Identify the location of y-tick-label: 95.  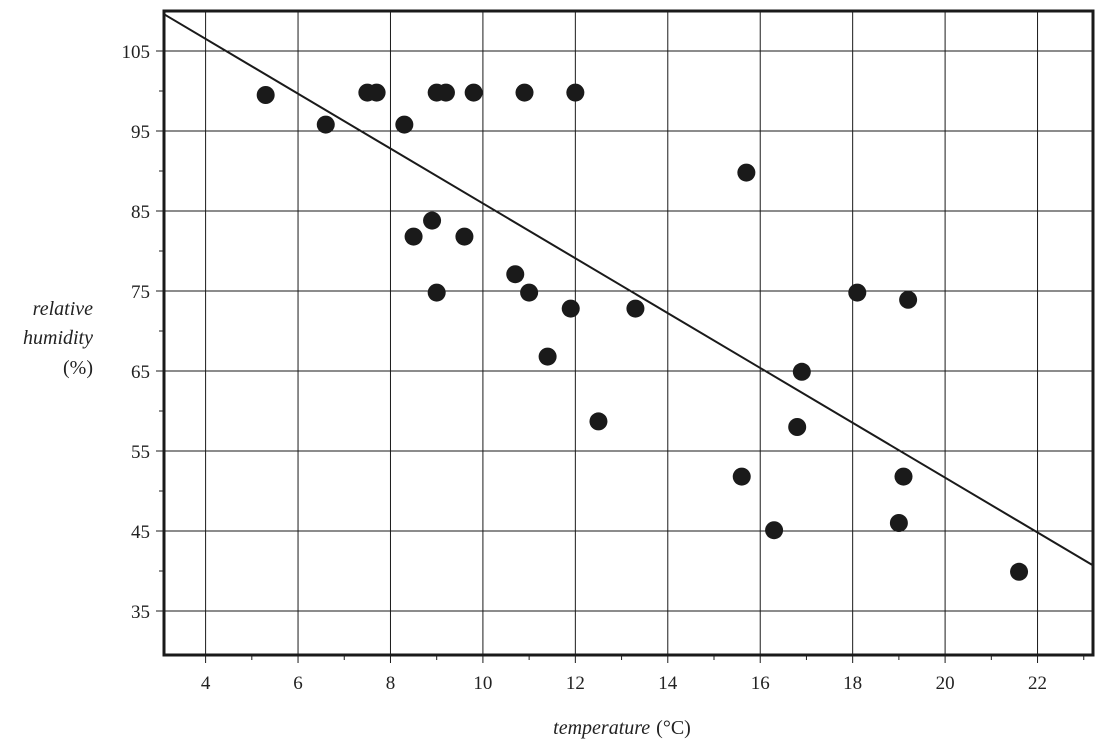
(140, 132).